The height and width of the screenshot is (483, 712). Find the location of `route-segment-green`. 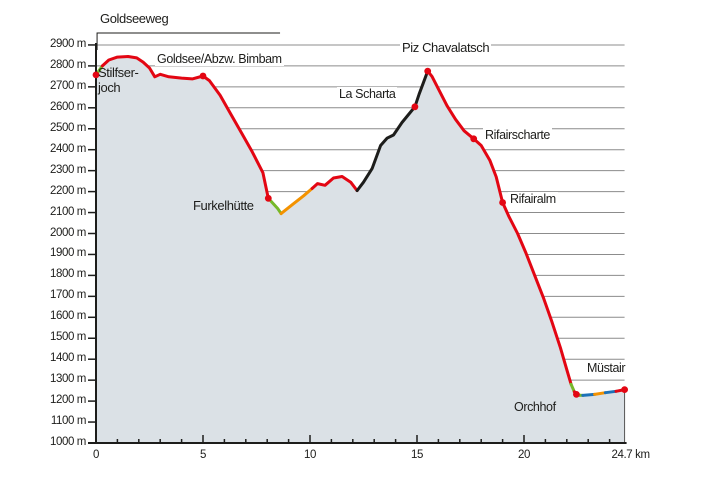

route-segment-green is located at coordinates (274, 206).